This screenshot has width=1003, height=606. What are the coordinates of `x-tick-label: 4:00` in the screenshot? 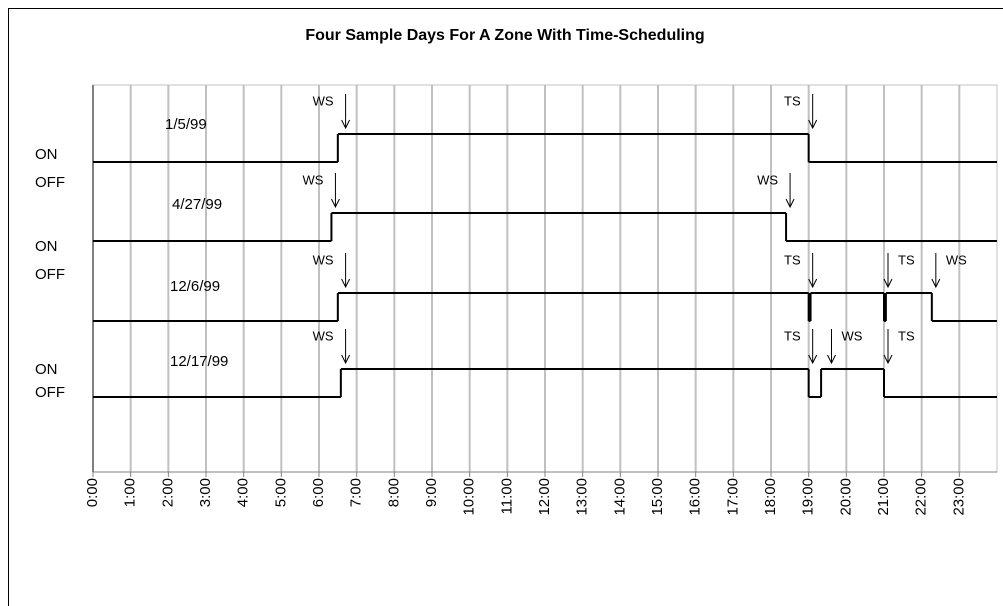 It's located at (243, 492).